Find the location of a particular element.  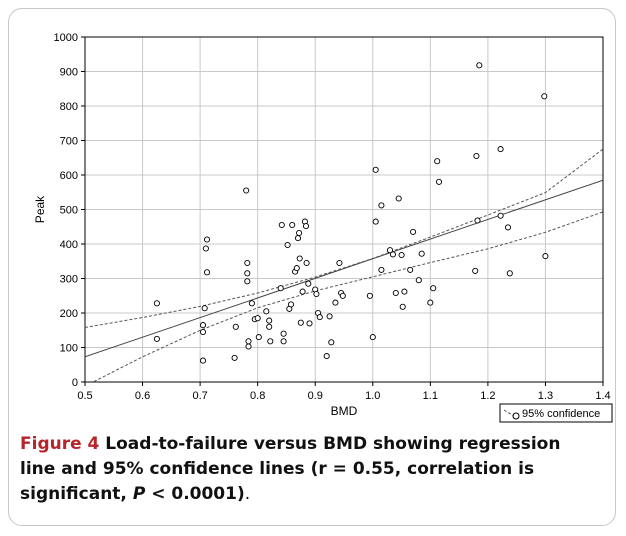

x-tick-label: 0.6 is located at coordinates (142, 396).